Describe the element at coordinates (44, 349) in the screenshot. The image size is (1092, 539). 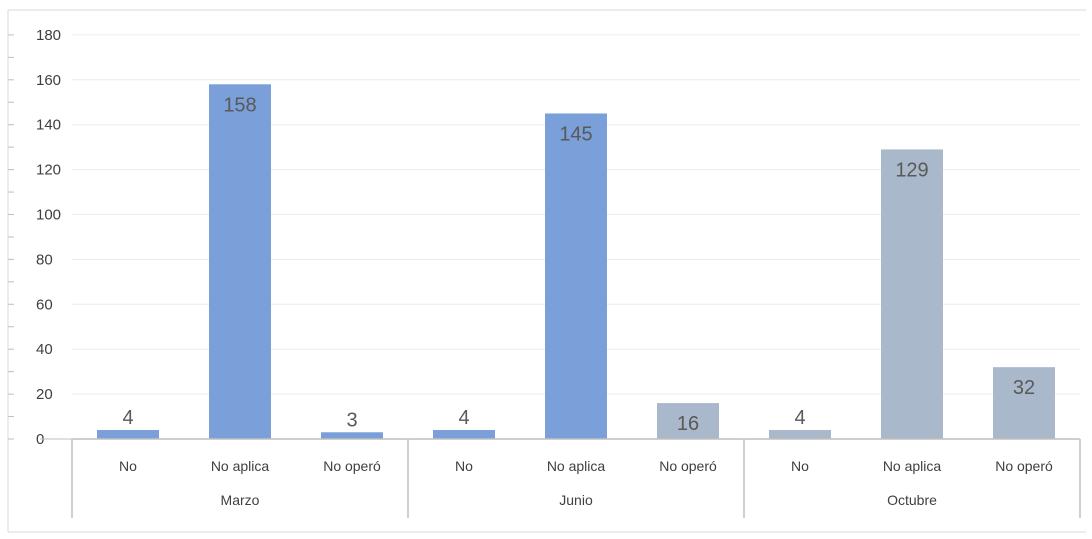
I see `y-tick-label: 40` at that location.